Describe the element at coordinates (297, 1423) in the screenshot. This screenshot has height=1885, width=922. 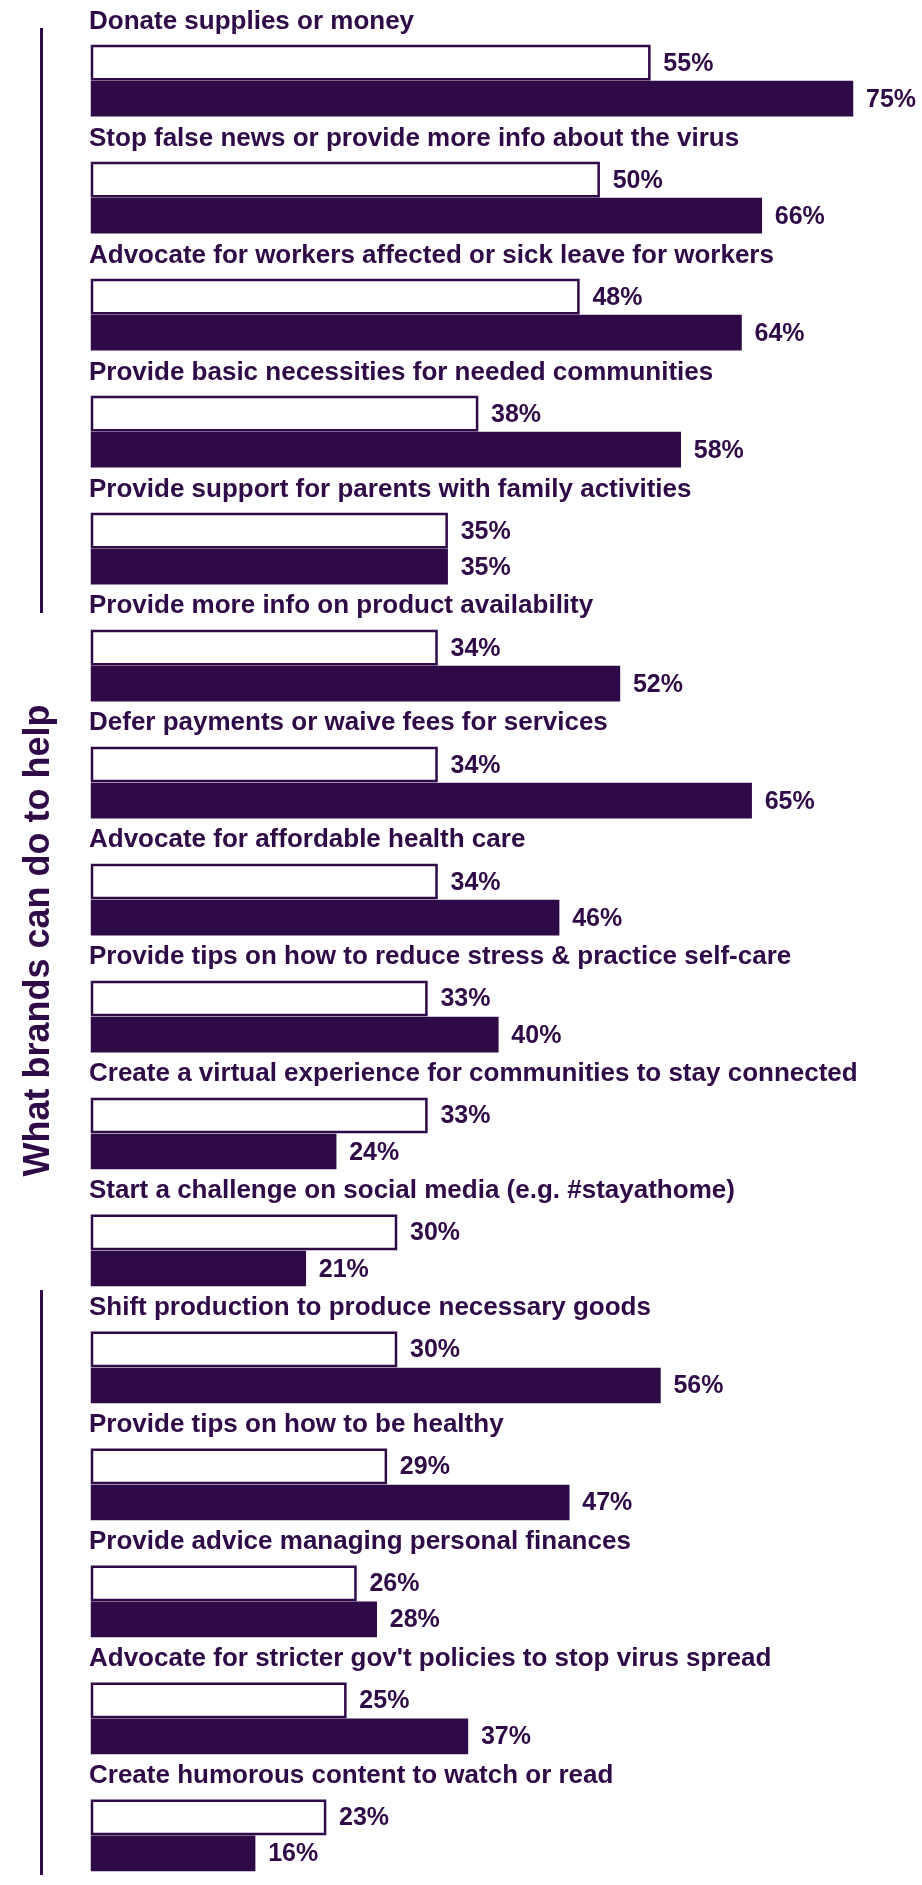
I see `y-tick-label: Provide tips on how to be healthy` at that location.